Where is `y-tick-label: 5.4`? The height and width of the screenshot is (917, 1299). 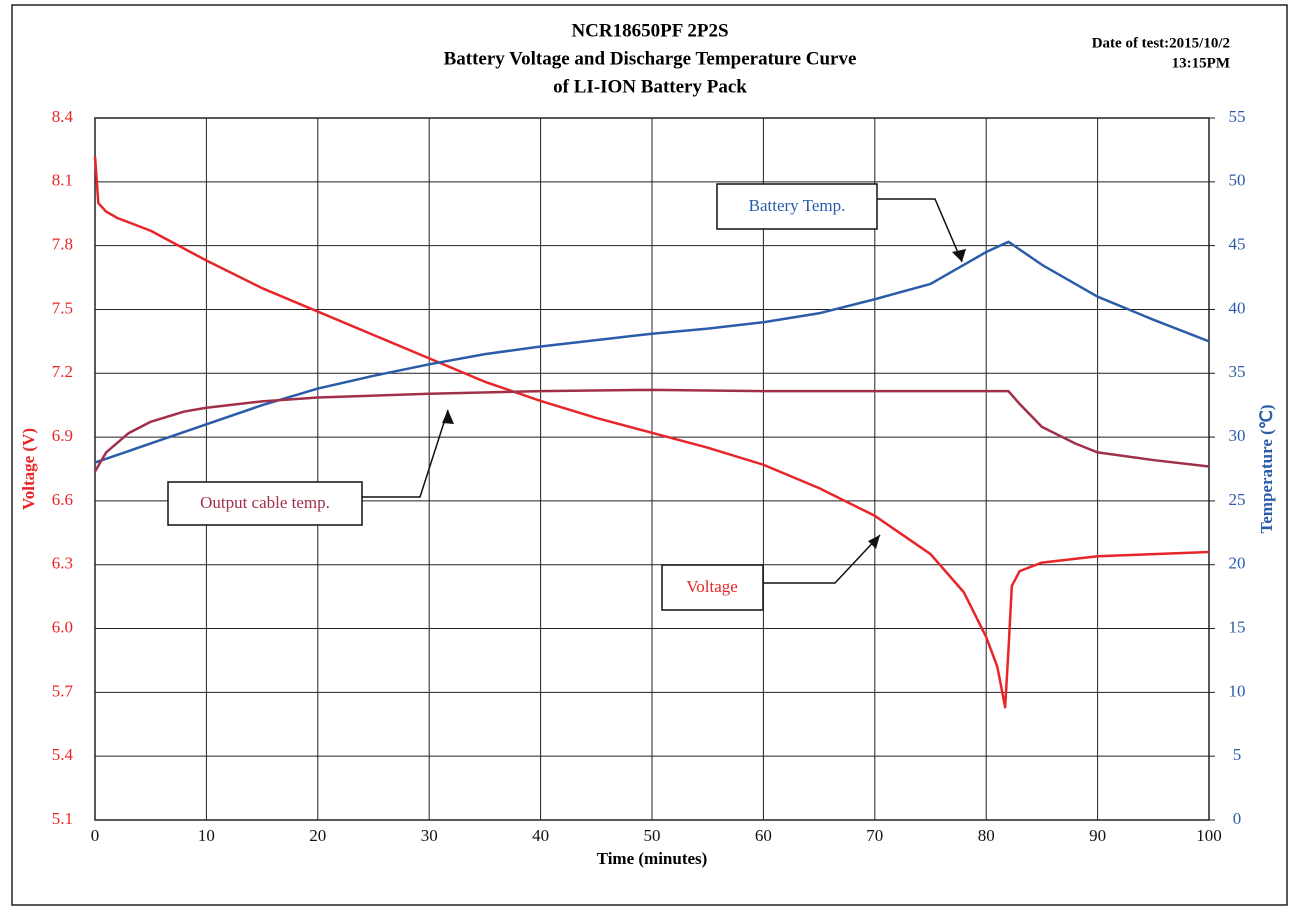 y-tick-label: 5.4 is located at coordinates (63, 754).